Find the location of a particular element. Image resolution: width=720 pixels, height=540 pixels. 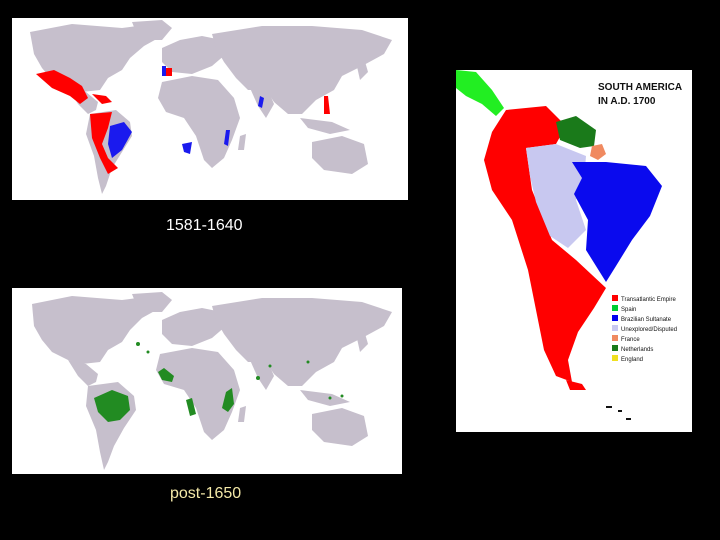

territory-red-andes is located at coordinates (545, 244).